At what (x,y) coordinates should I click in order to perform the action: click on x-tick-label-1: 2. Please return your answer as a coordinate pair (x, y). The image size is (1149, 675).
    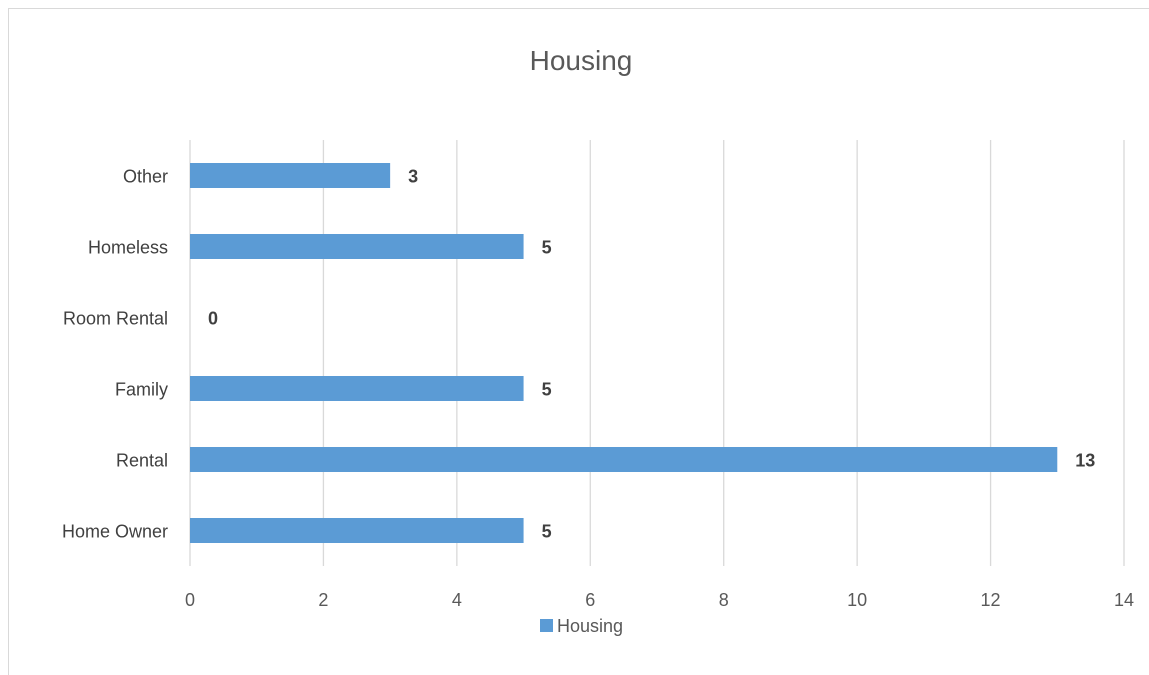
    Looking at the image, I should click on (323, 600).